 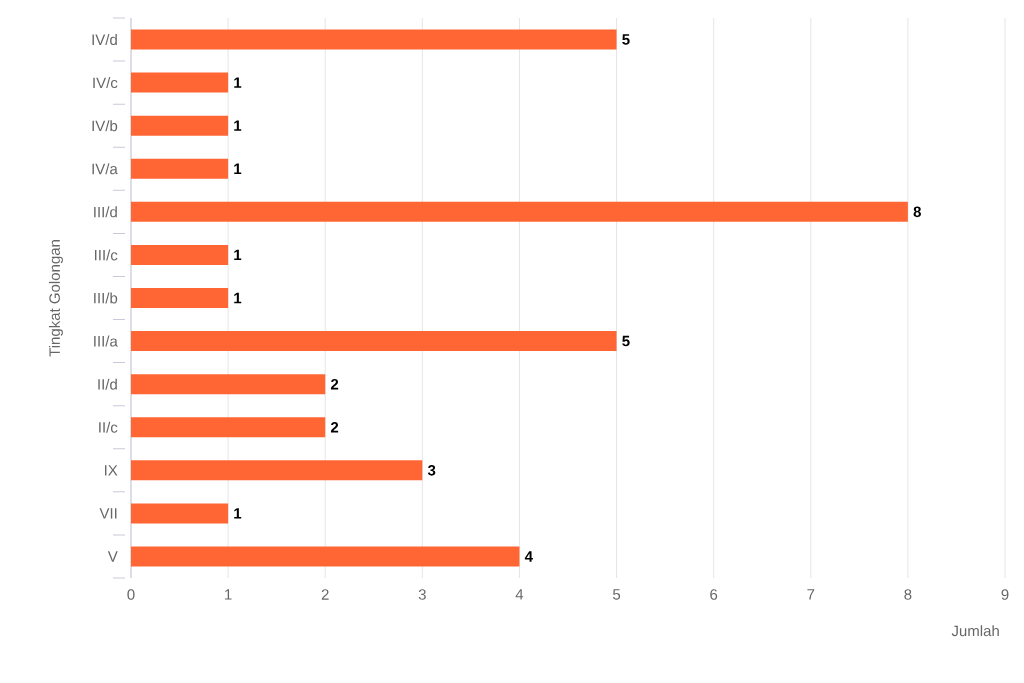 What do you see at coordinates (105, 126) in the screenshot?
I see `y-tick-label: IV/b` at bounding box center [105, 126].